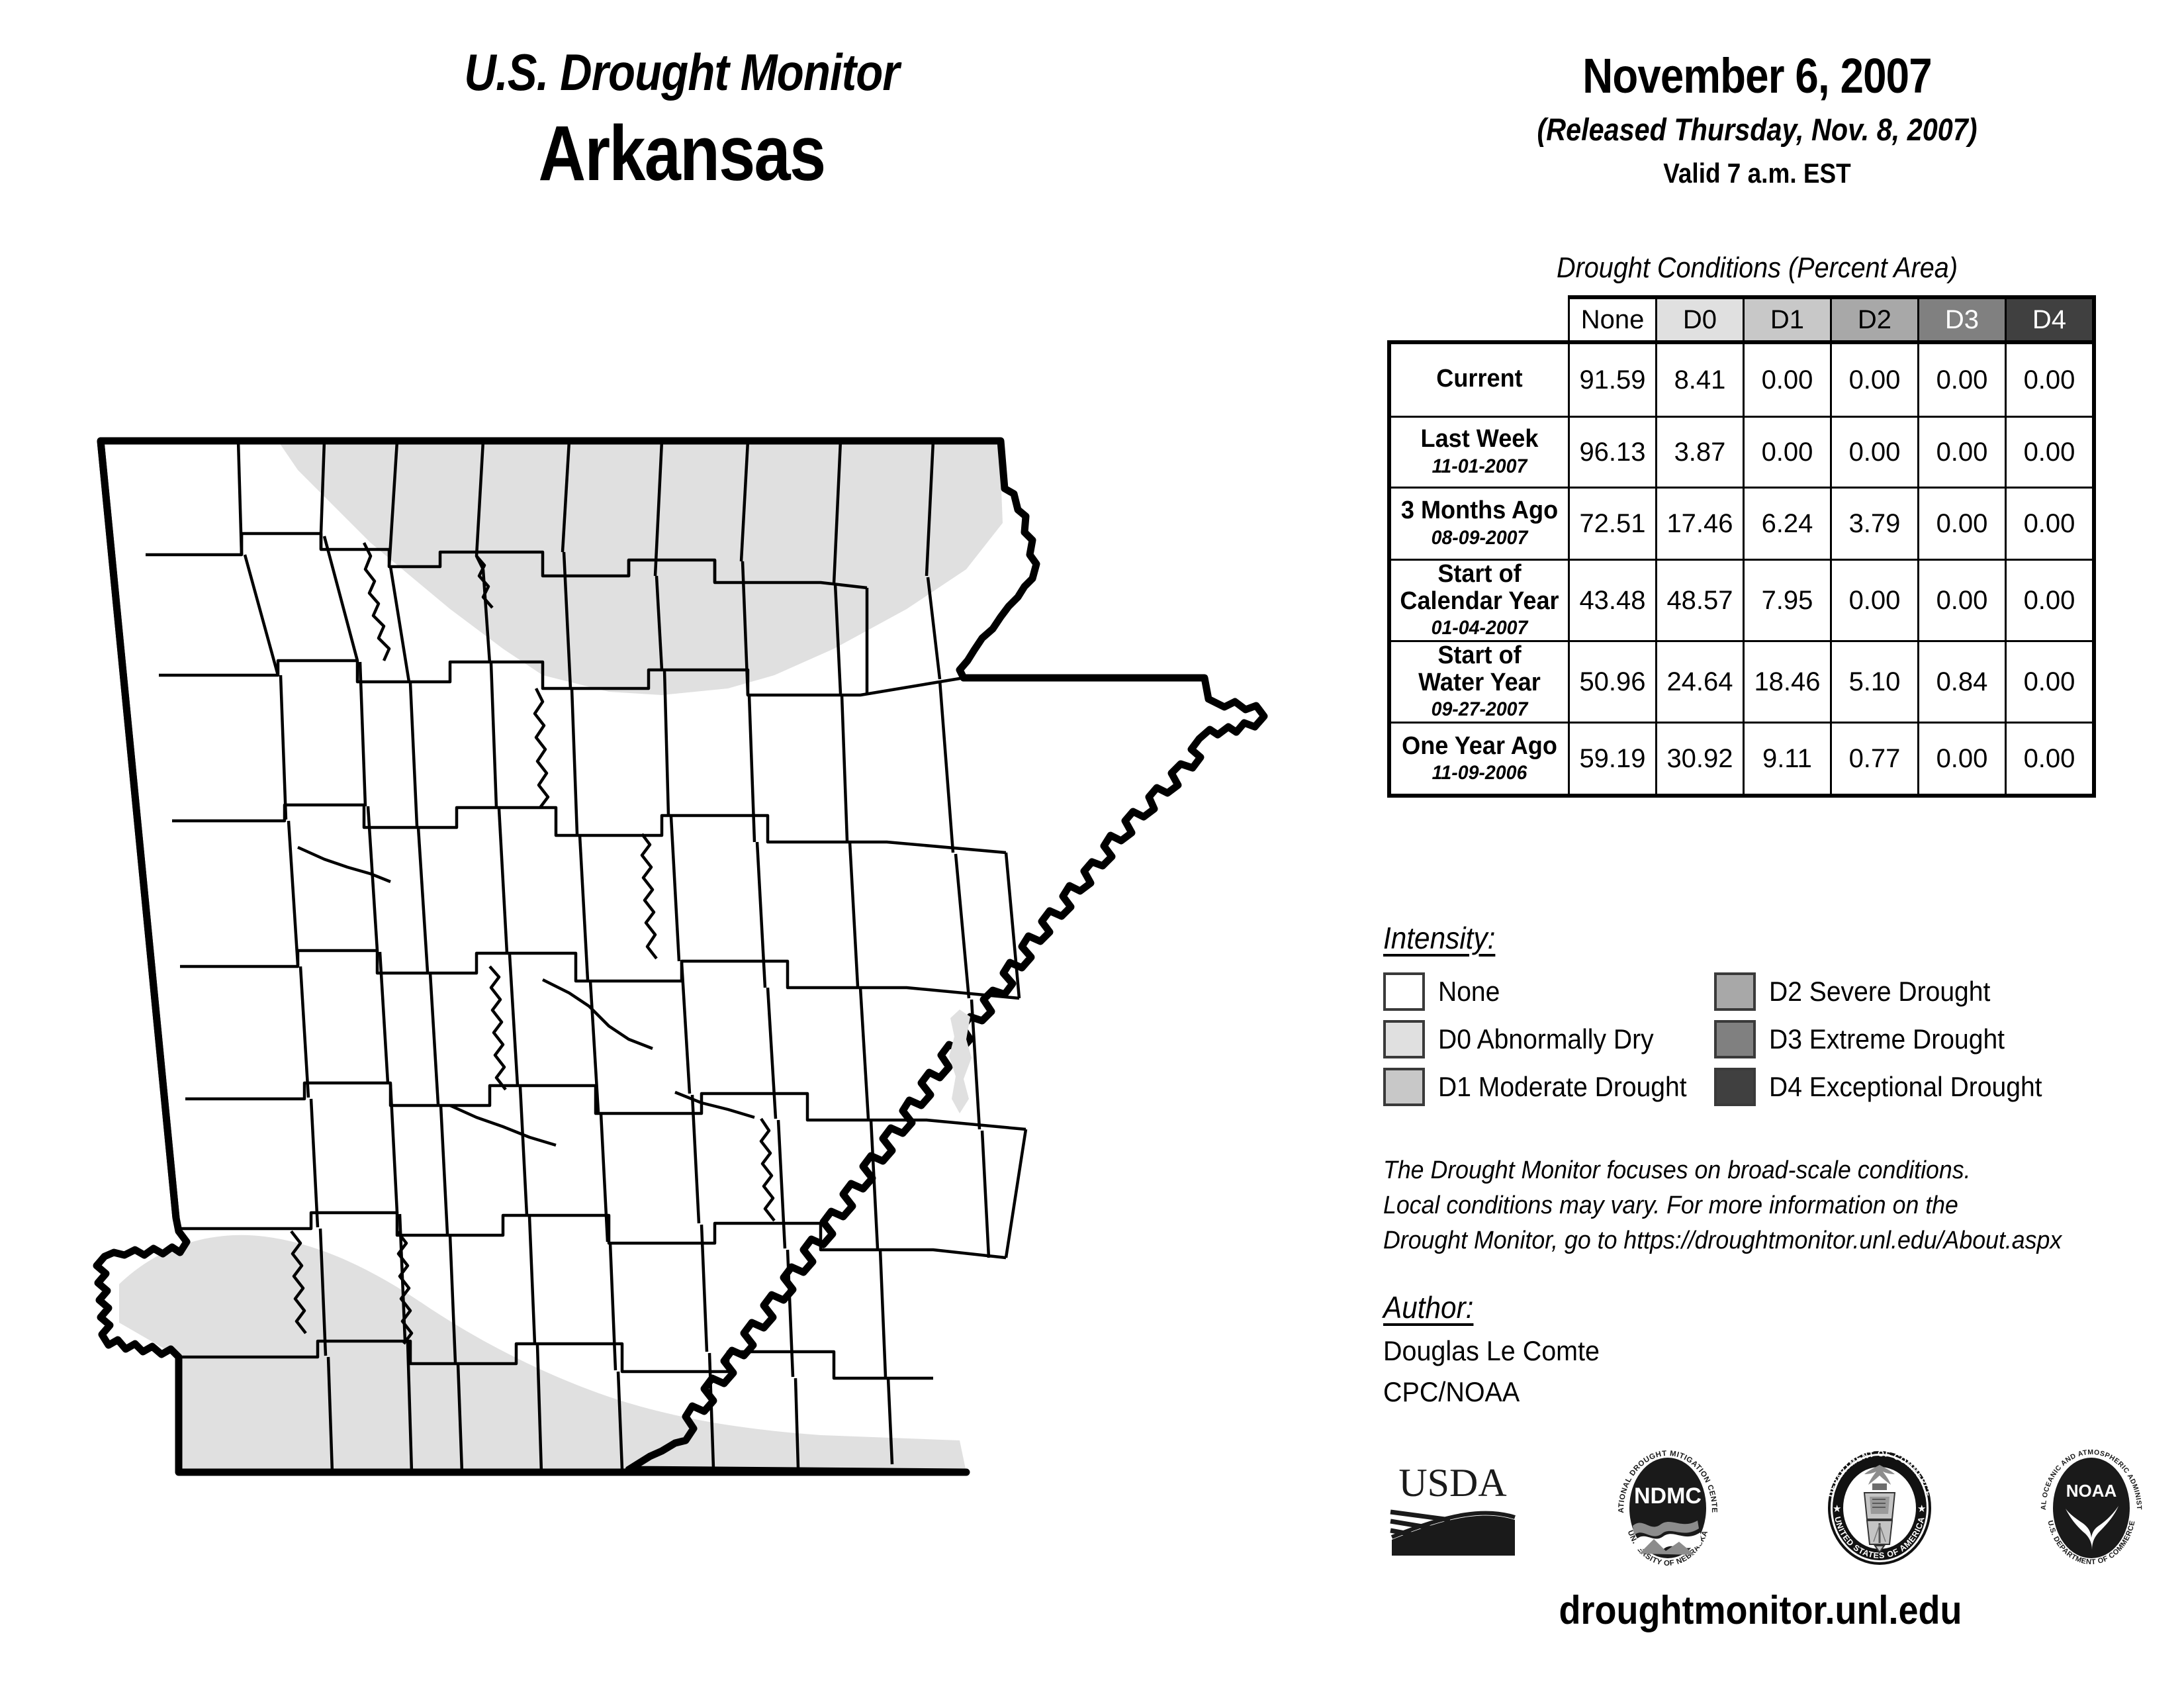 Image resolution: width=2184 pixels, height=1688 pixels. Describe the element at coordinates (1760, 1610) in the screenshot. I see `site-url: droughtmonitor.unl.edu` at that location.